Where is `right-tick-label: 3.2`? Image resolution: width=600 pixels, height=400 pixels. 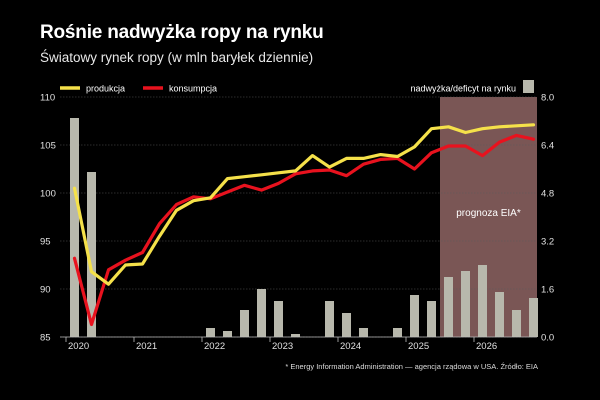 right-tick-label: 3.2 is located at coordinates (547, 242).